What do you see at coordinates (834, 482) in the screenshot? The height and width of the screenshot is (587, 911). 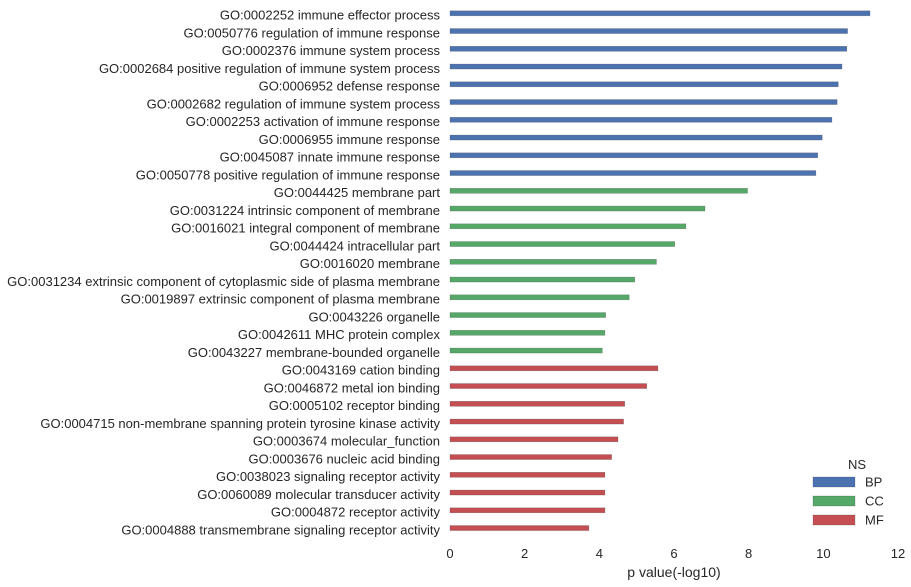 I see `legend-swatch-bp` at bounding box center [834, 482].